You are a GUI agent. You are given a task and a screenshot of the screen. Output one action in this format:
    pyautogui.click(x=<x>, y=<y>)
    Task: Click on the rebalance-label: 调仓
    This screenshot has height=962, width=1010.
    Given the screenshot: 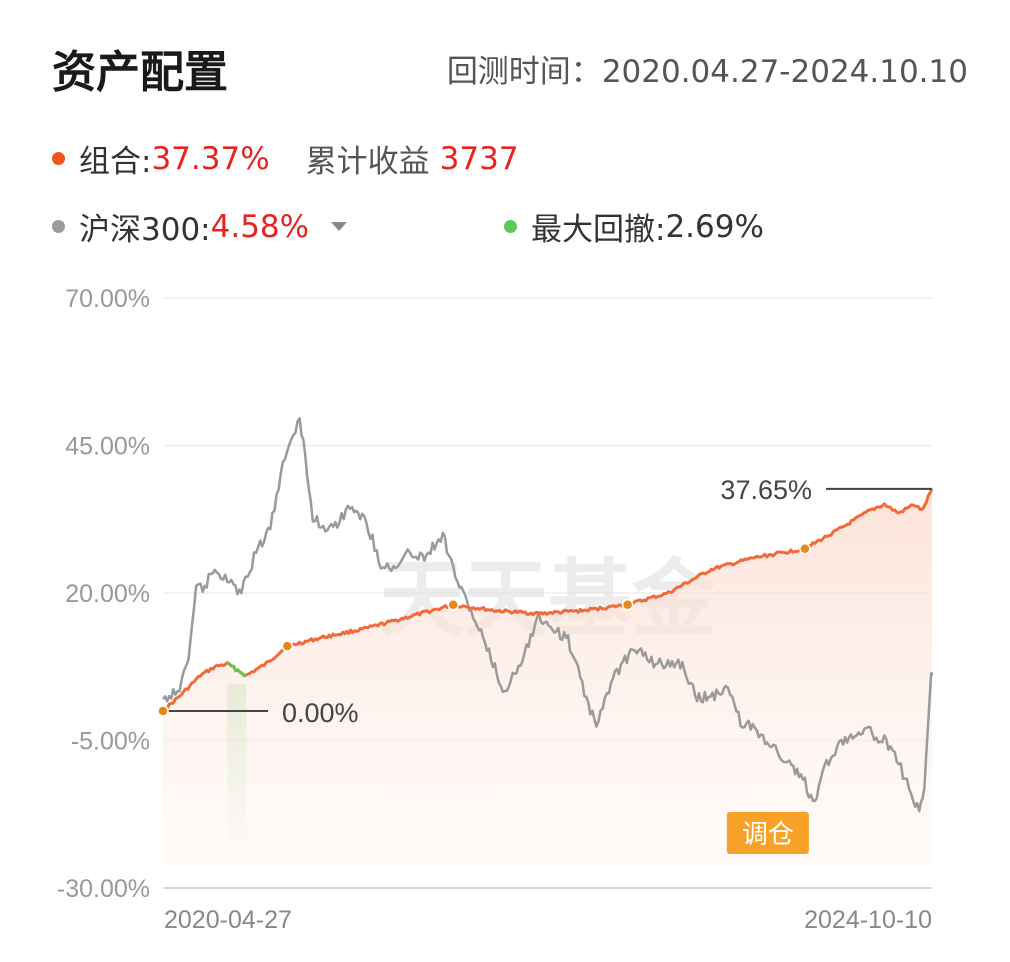 What is the action you would take?
    pyautogui.click(x=768, y=835)
    